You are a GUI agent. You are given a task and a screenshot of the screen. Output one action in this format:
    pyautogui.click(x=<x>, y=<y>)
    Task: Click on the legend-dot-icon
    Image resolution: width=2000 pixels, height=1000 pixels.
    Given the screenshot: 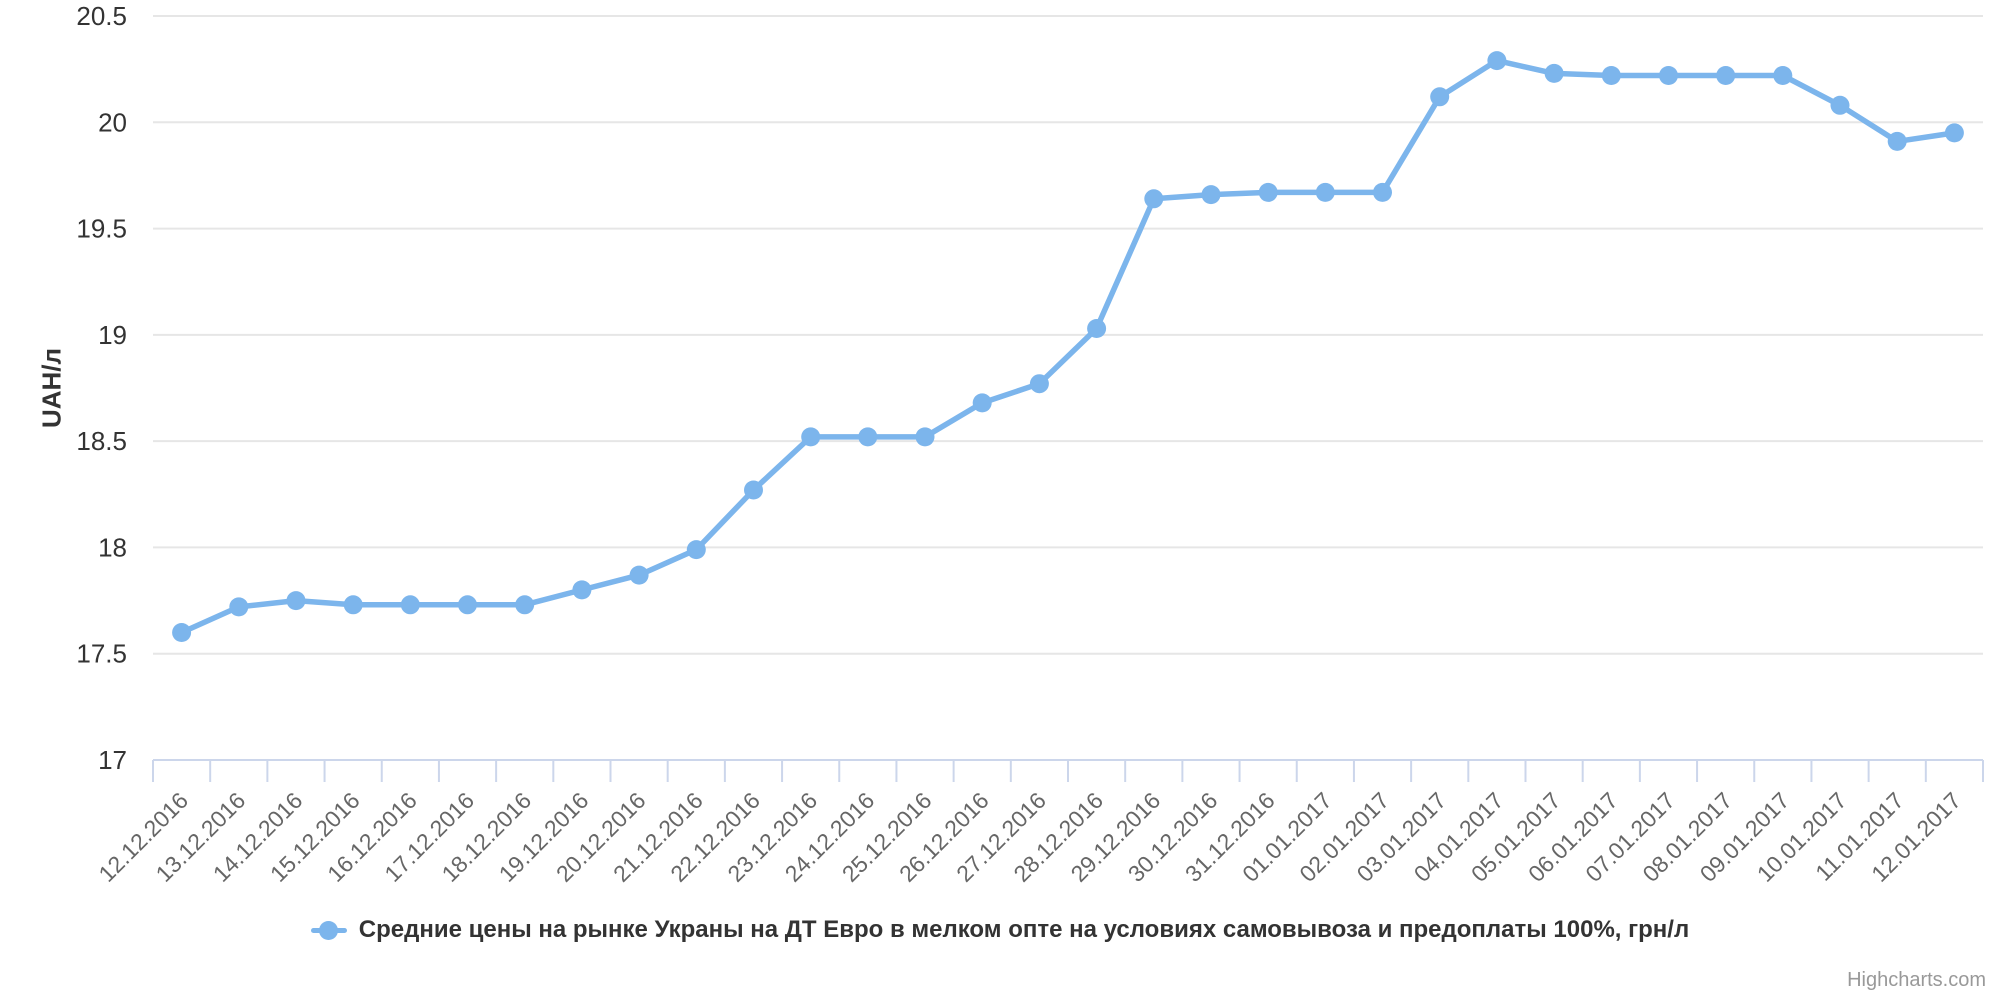 What is the action you would take?
    pyautogui.click(x=329, y=930)
    